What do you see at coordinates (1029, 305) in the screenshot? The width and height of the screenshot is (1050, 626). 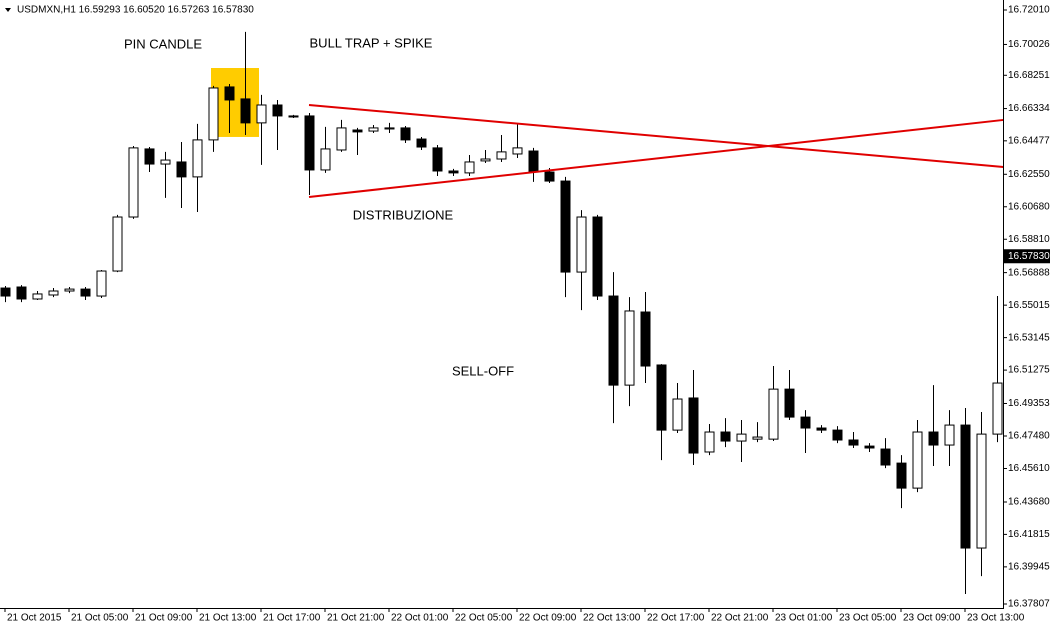 I see `y-tick-label: 16.55015` at bounding box center [1029, 305].